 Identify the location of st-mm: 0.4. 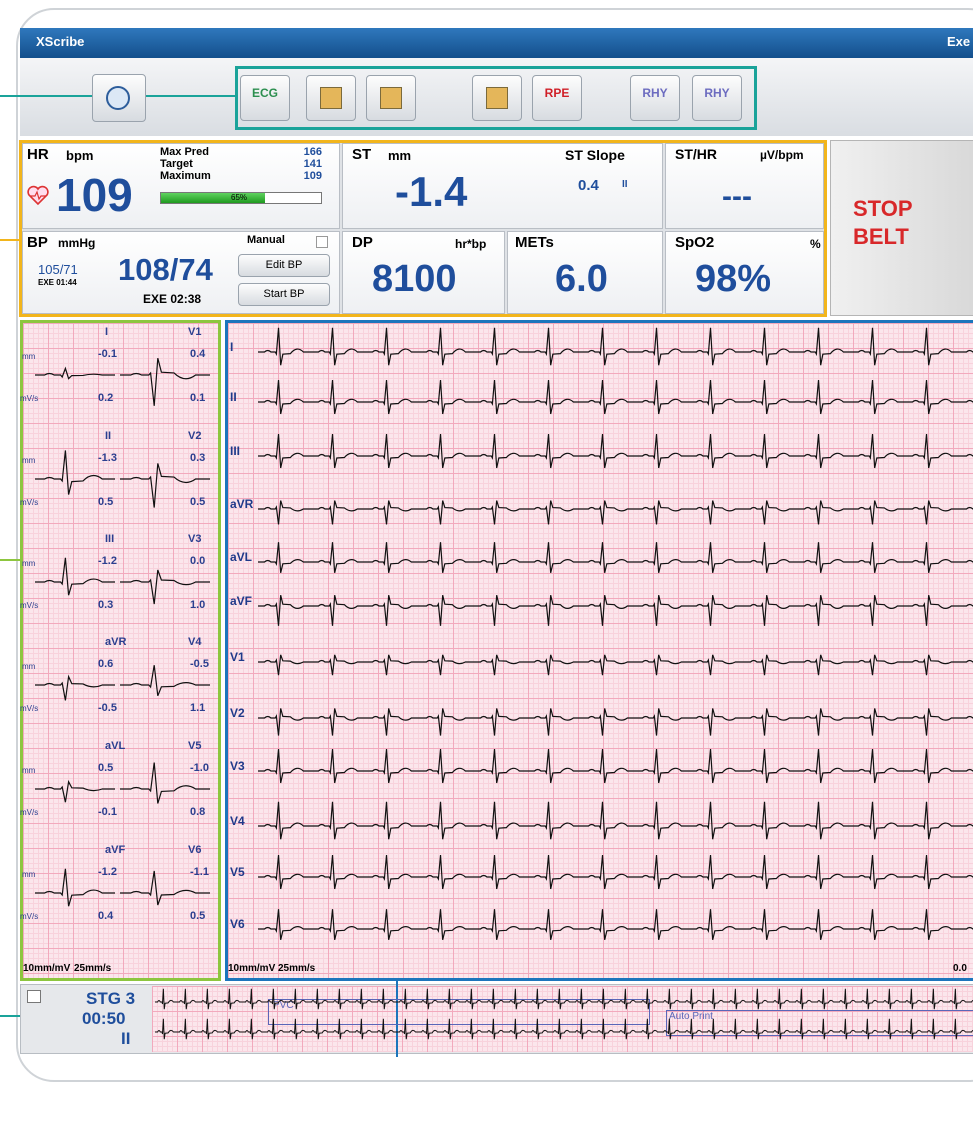
(198, 354).